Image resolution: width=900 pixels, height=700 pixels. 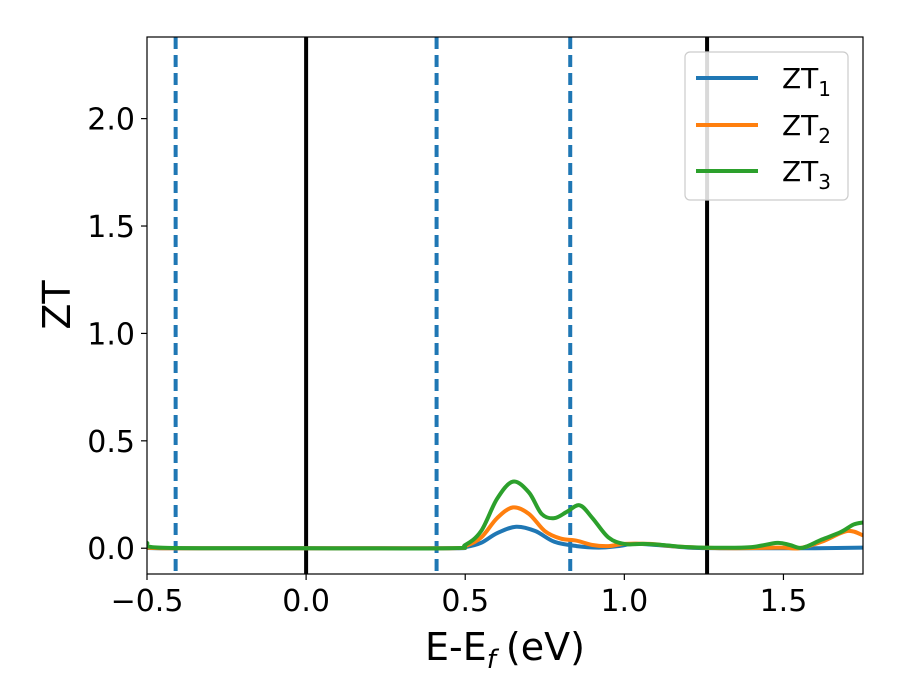 I want to click on legend-label-zt3: ZT3, so click(x=806, y=174).